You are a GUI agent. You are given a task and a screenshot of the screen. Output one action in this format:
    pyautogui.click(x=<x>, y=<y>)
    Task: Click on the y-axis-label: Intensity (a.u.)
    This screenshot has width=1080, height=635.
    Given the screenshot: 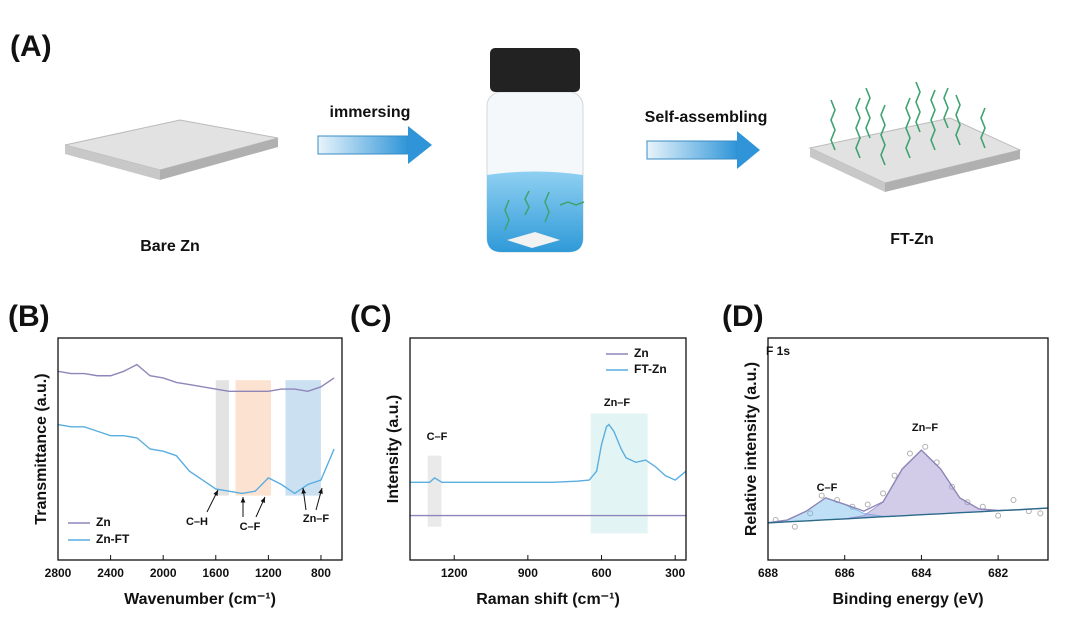 What is the action you would take?
    pyautogui.click(x=393, y=449)
    